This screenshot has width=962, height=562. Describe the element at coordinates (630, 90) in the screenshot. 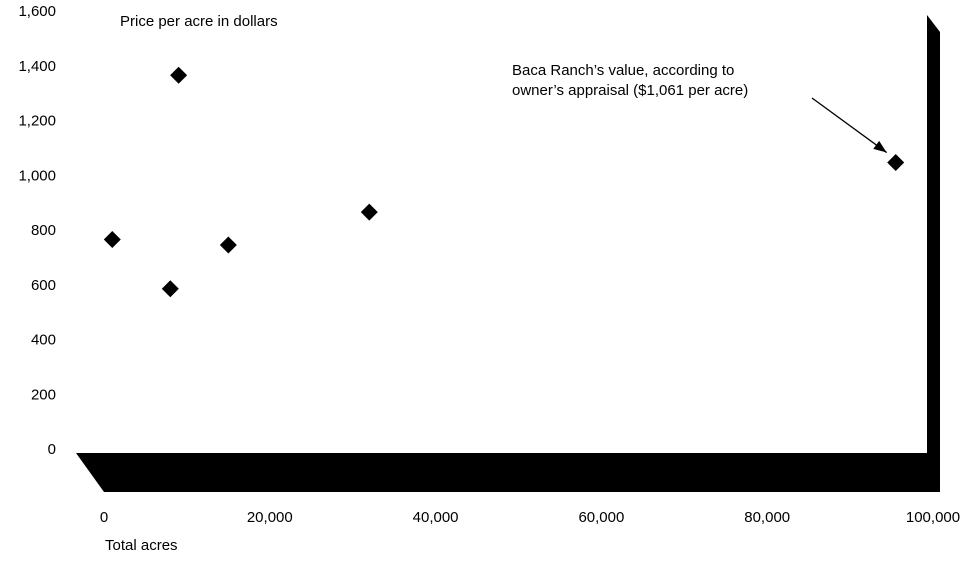

I see `annotation-line-2: owner’s appraisal ($1,061 per acre)` at that location.